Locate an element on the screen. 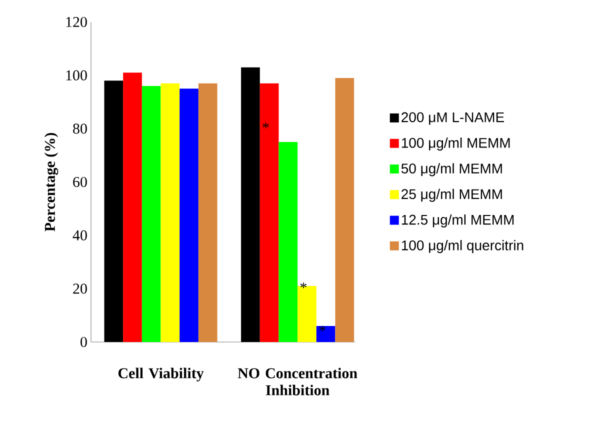  legend-label: 100 μg/ml MEMM is located at coordinates (456, 144).